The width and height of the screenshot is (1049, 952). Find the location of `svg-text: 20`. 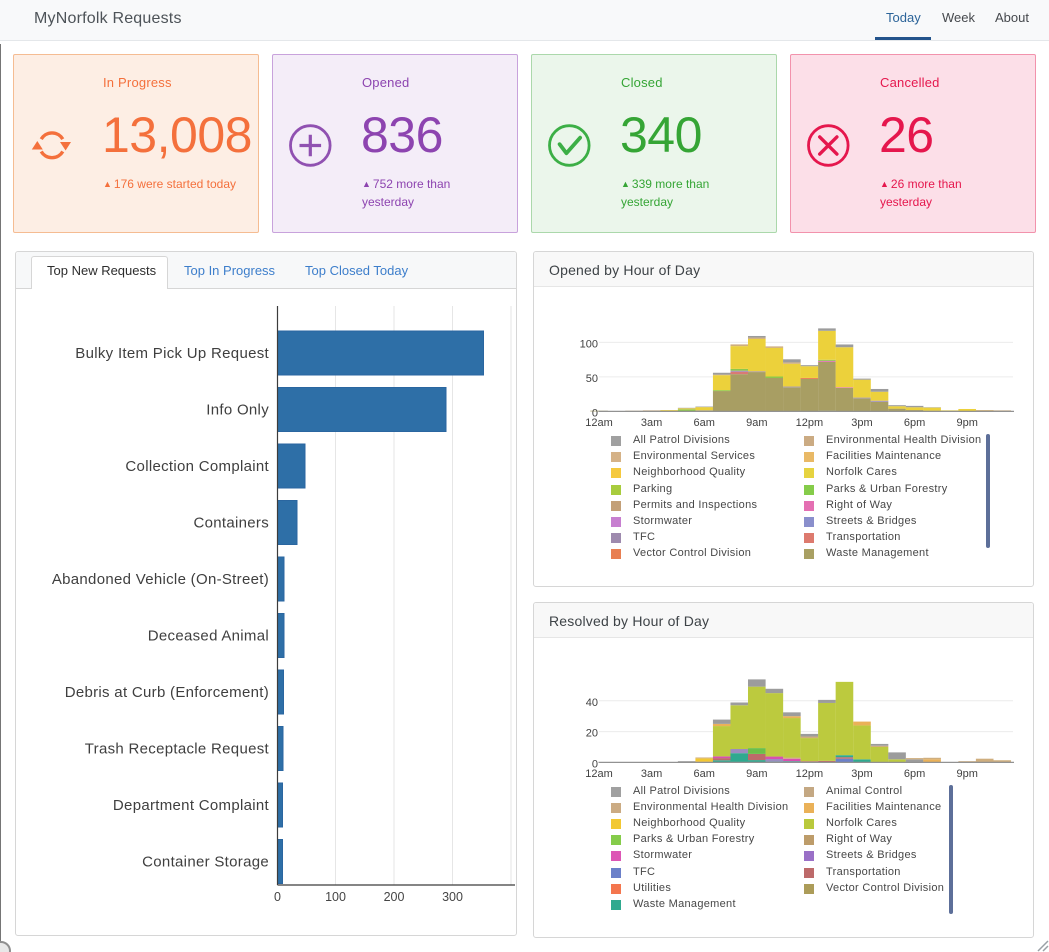

svg-text: 20 is located at coordinates (592, 734).